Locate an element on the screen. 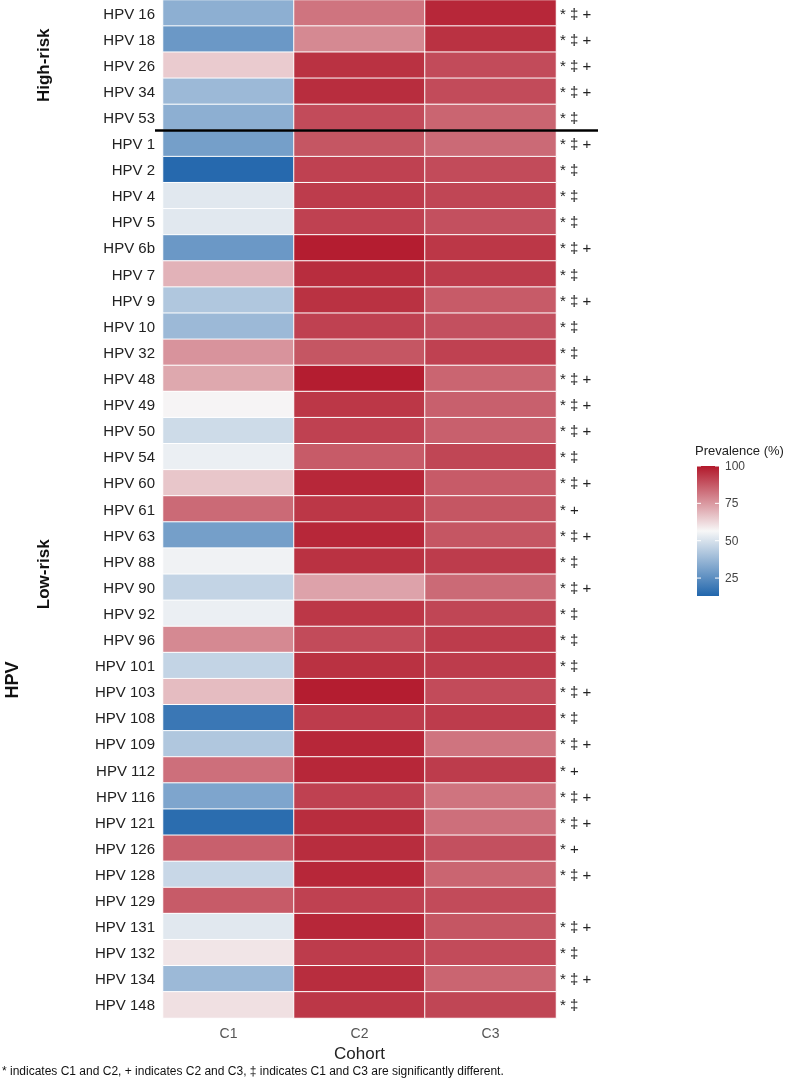 Image resolution: width=789 pixels, height=1079 pixels. y-tick-label: HPV 108 is located at coordinates (124, 718).